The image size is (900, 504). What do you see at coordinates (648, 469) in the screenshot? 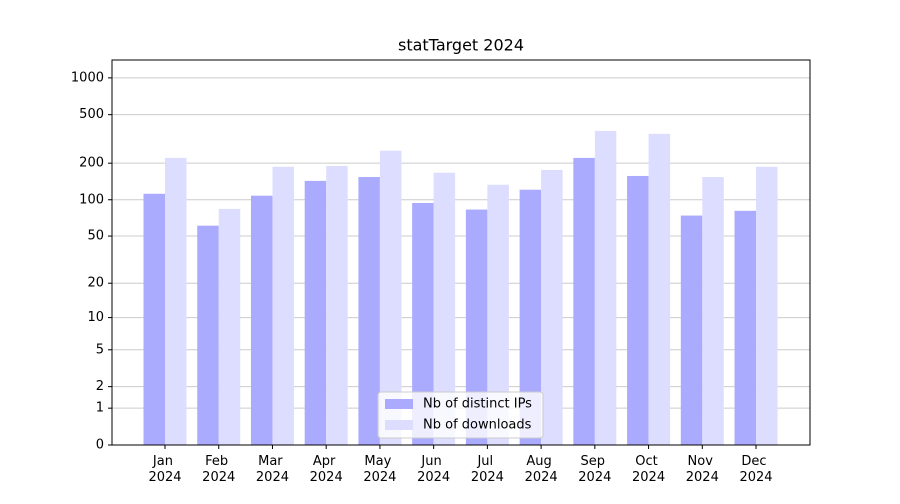
I see `x-tick-label: Oct 2024` at bounding box center [648, 469].